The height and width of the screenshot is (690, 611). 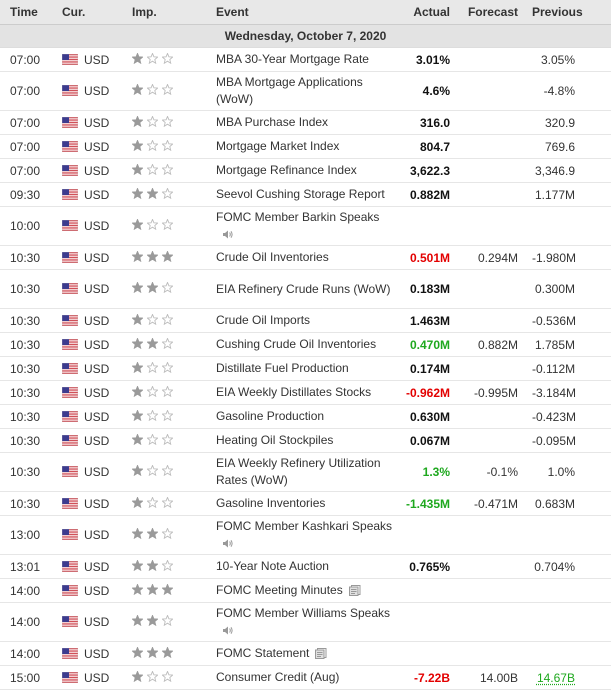 I want to click on event-cell: FOMC Member Kashkari Speaks, so click(x=305, y=535).